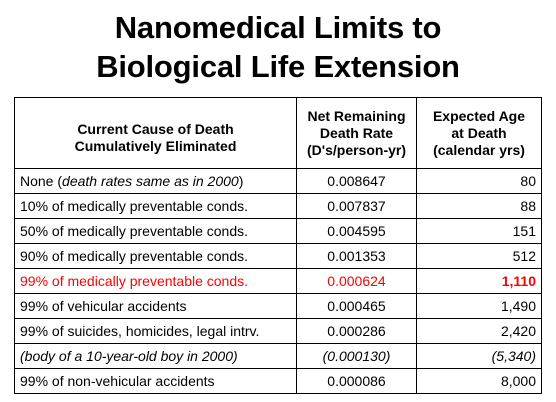  What do you see at coordinates (155, 356) in the screenshot?
I see `cause-cell: (body of a 10-year-old boy in 2000)` at bounding box center [155, 356].